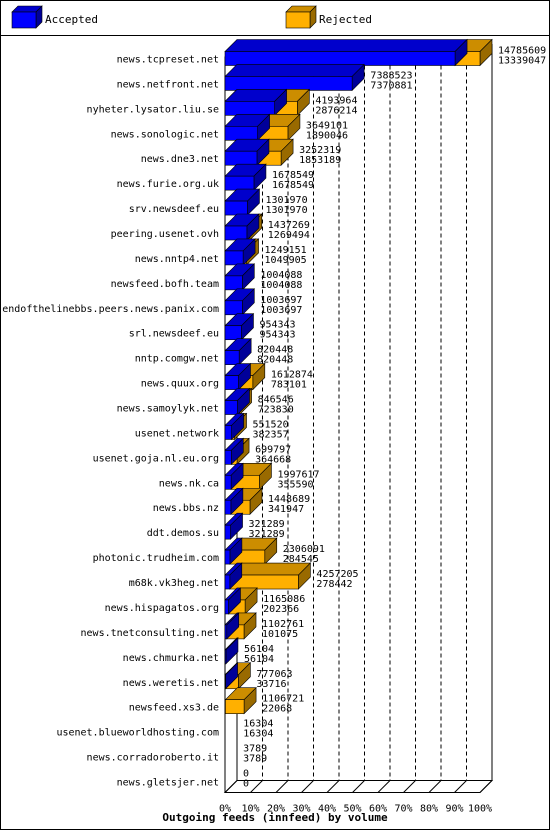  What do you see at coordinates (320, 150) in the screenshot?
I see `value-label-offered: 3252319` at bounding box center [320, 150].